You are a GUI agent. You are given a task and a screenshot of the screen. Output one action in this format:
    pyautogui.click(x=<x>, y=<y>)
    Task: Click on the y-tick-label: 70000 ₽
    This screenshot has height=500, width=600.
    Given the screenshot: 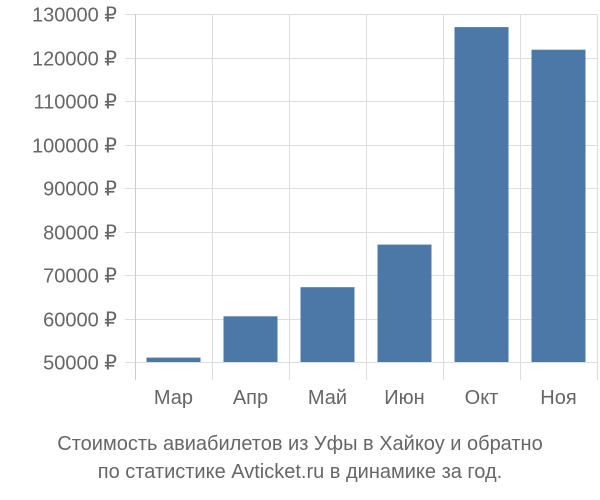 What is the action you would take?
    pyautogui.click(x=80, y=277)
    